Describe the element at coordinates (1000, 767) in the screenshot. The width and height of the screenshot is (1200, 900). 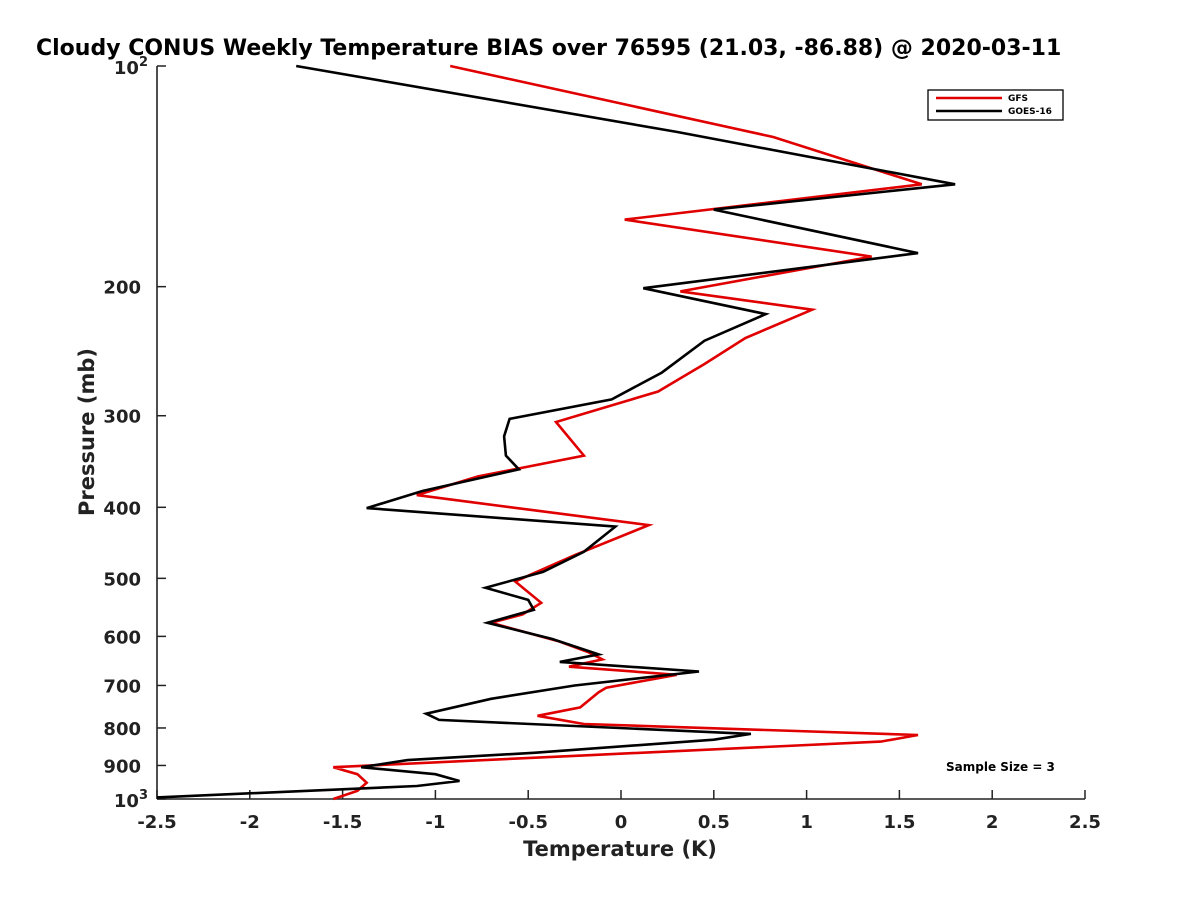
I see `sample-size-annotation: Sample Size = 3` at that location.